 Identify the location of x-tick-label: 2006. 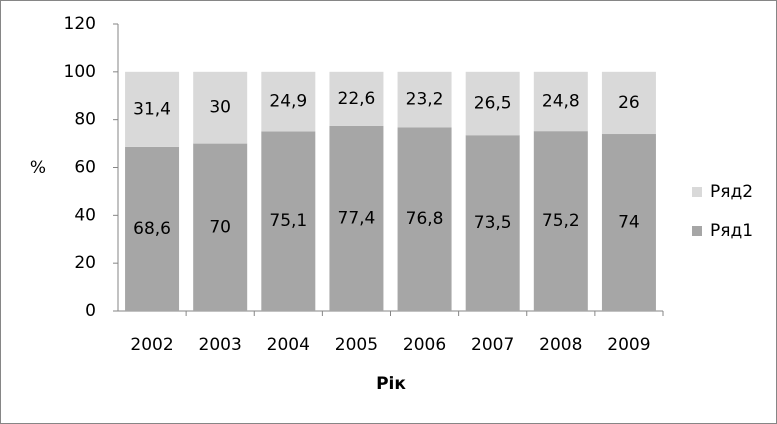
(424, 345).